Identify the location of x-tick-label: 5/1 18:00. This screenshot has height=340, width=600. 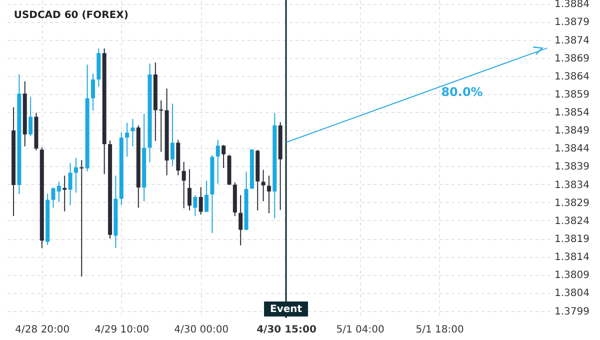
(440, 330).